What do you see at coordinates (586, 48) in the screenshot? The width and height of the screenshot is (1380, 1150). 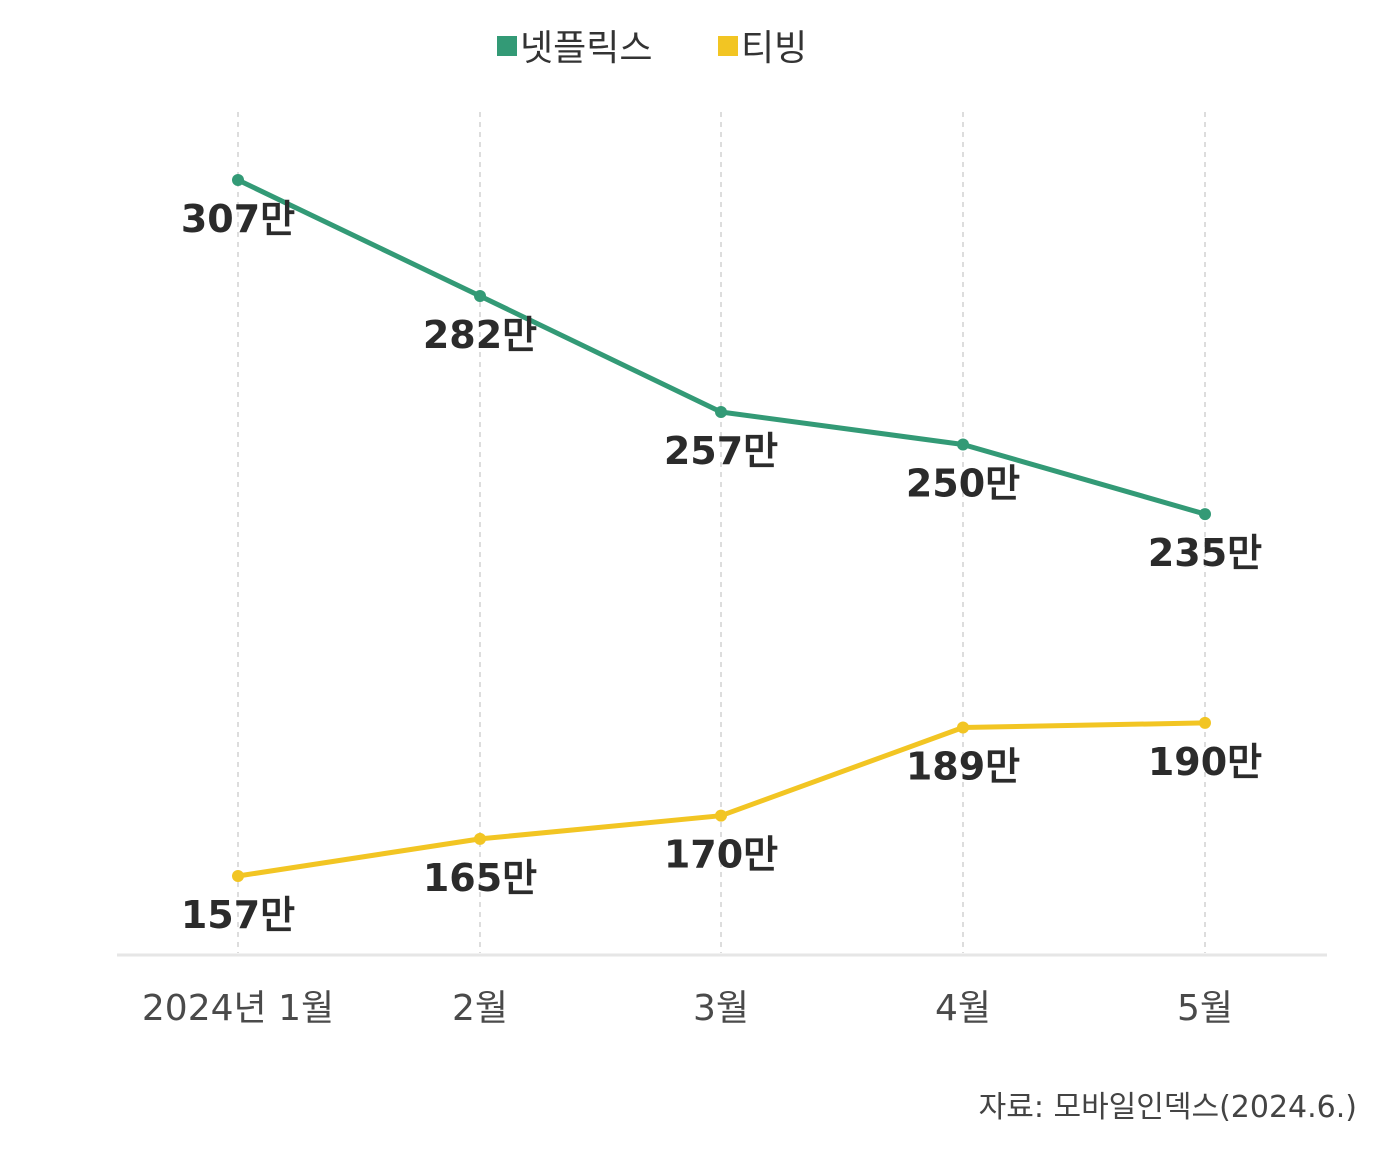 I see `legend-label: 넷플릭스` at bounding box center [586, 48].